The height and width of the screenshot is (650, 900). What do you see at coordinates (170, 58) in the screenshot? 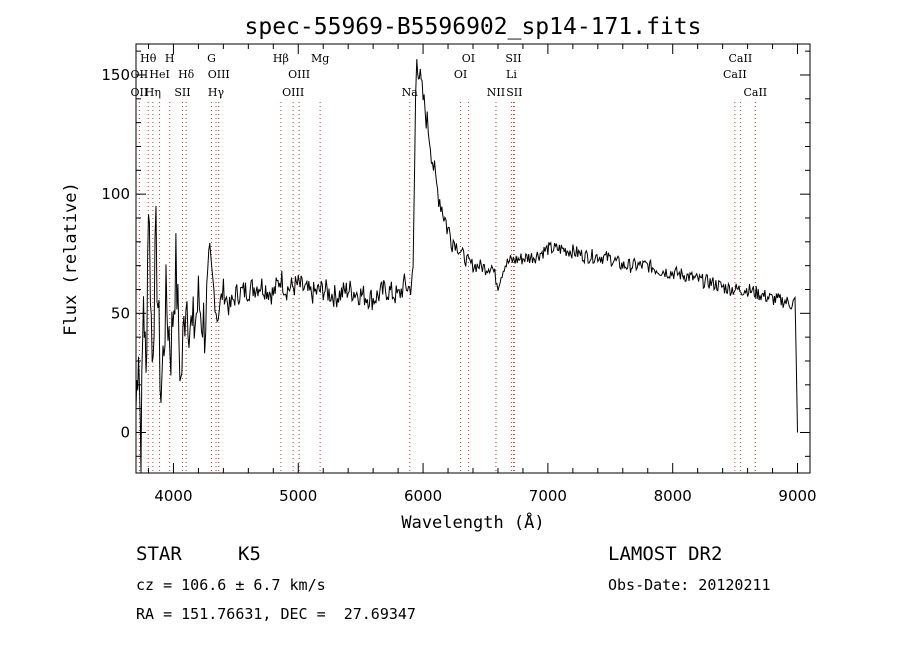
I see `spectral-line-label: H` at bounding box center [170, 58].